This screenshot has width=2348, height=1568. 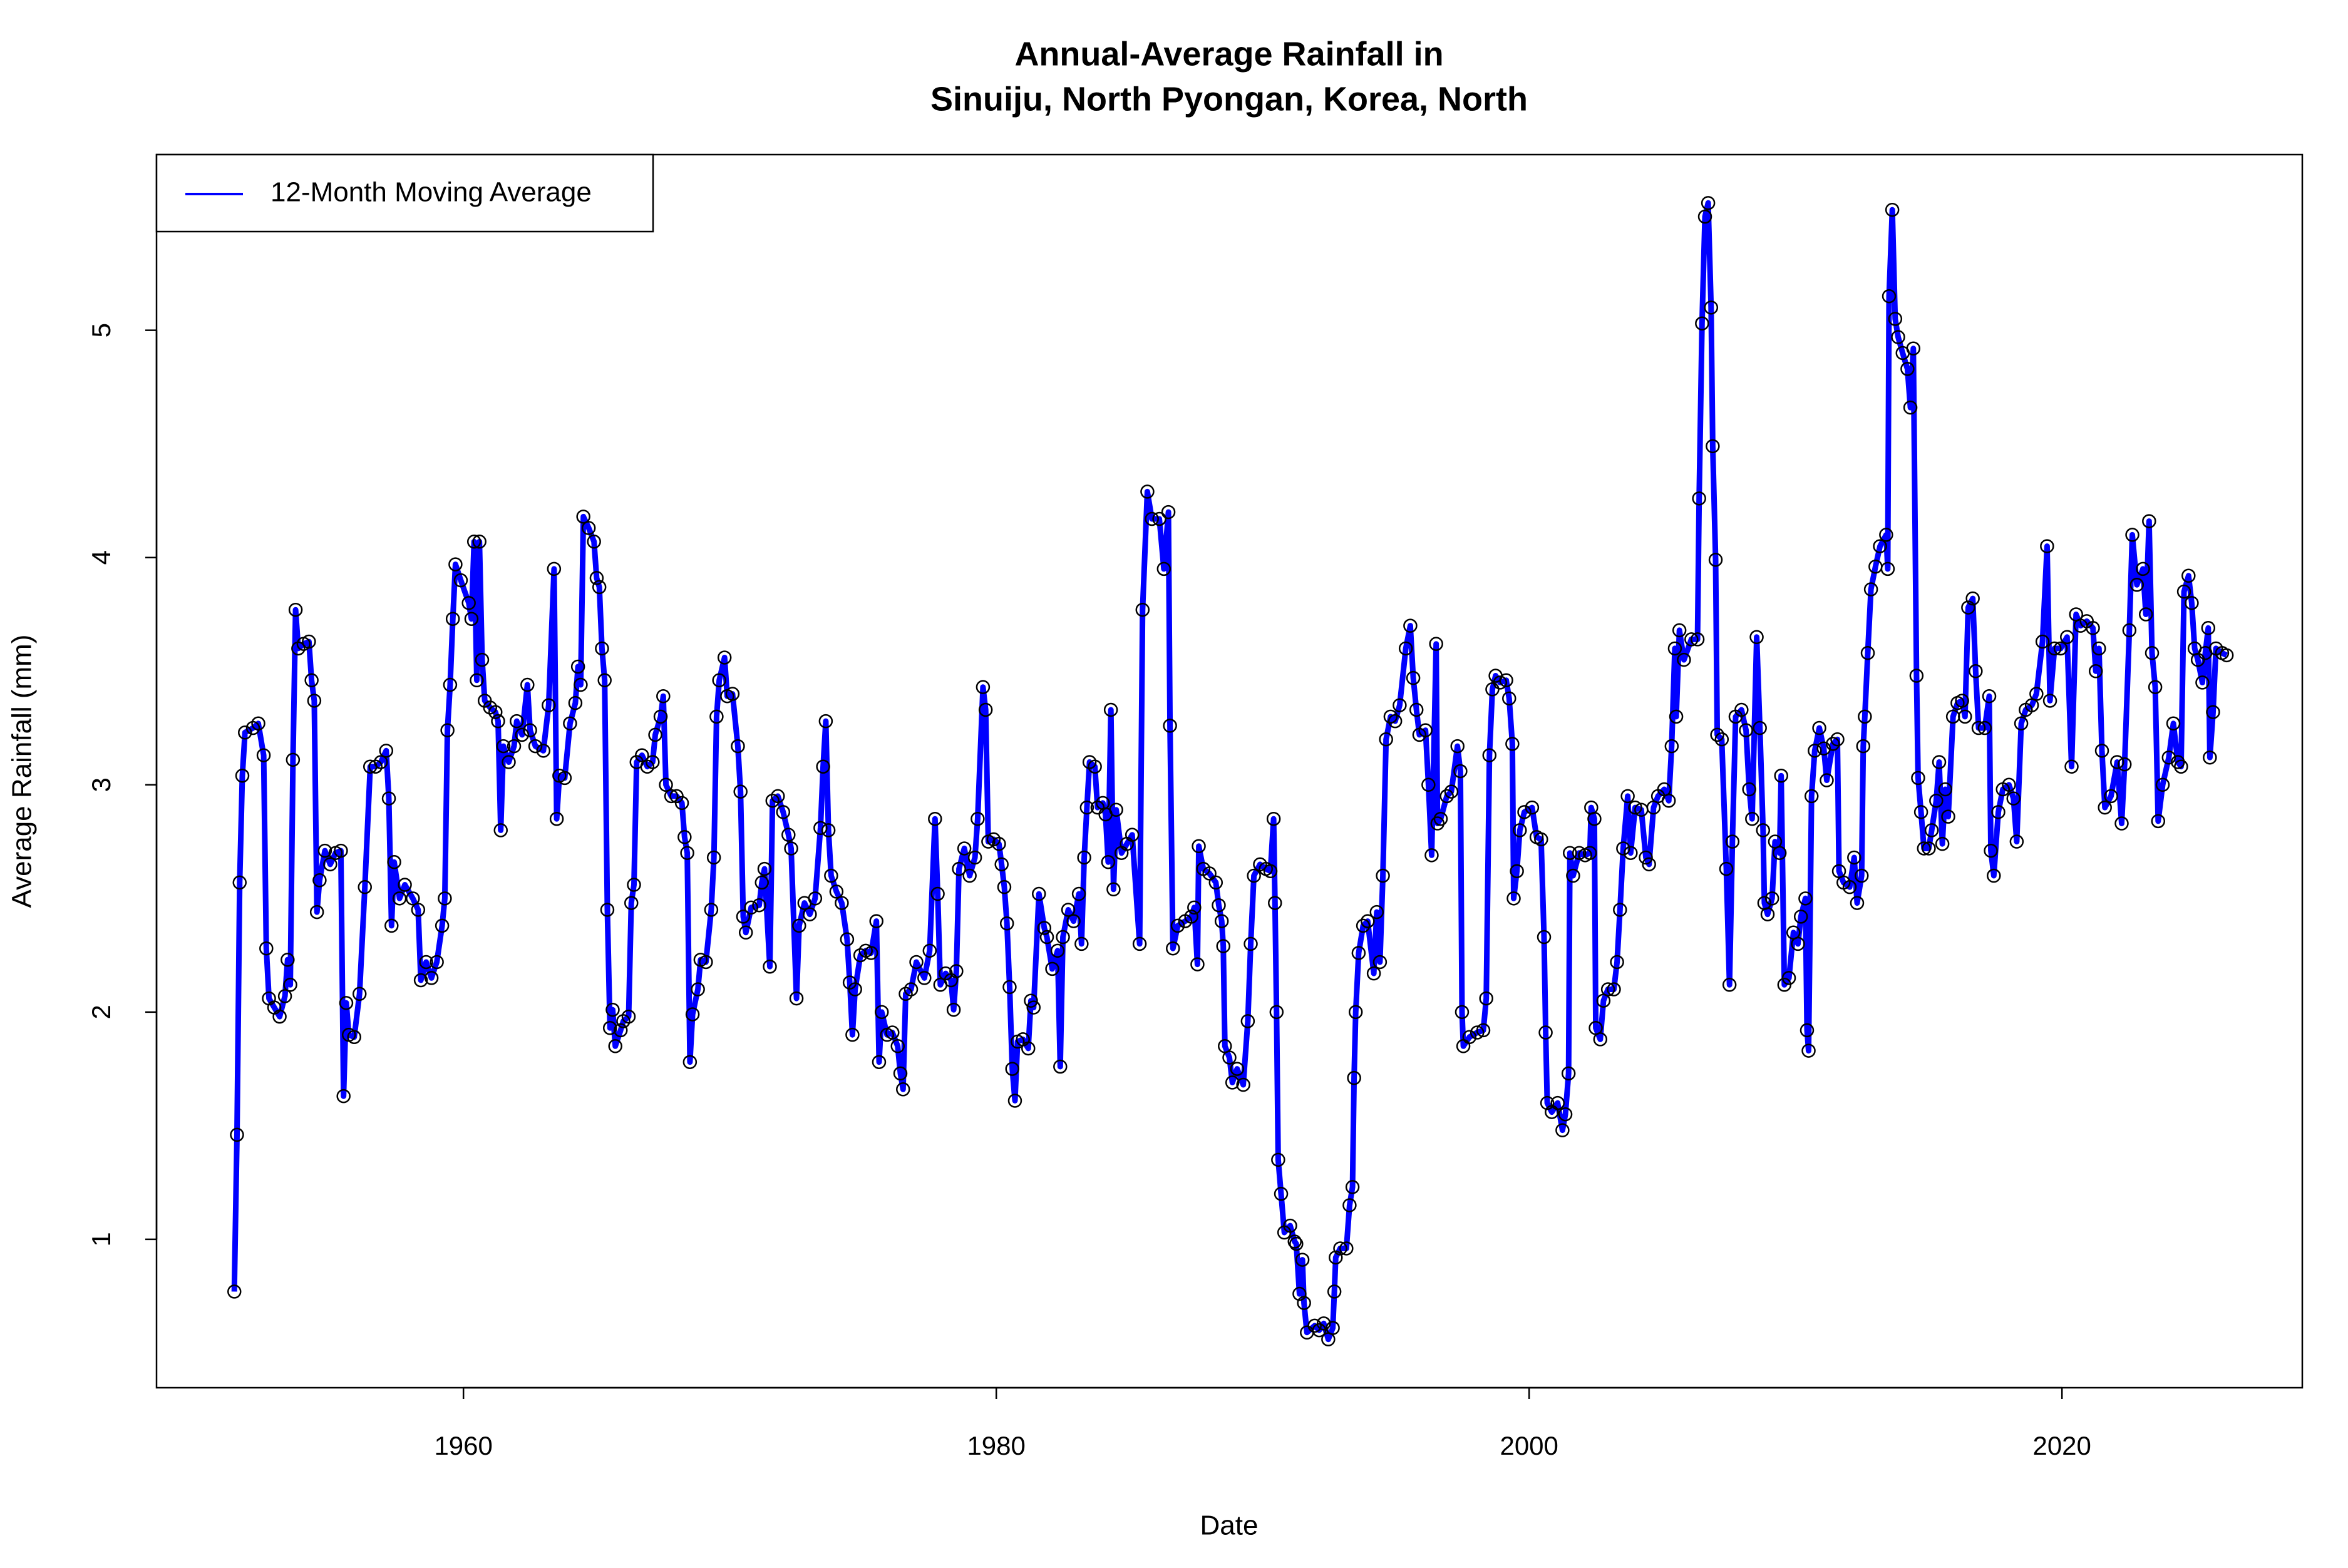 I want to click on x-tick-label: 2000, so click(x=1529, y=1445).